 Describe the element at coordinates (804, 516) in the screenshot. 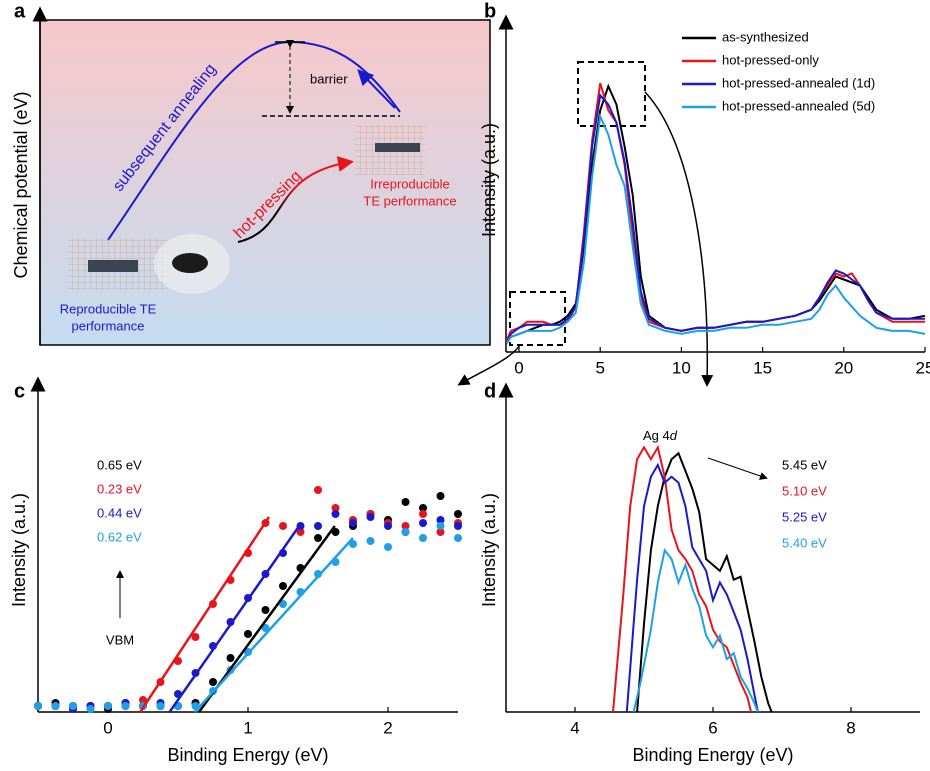

I see `legend-label: 5.25 eV` at that location.